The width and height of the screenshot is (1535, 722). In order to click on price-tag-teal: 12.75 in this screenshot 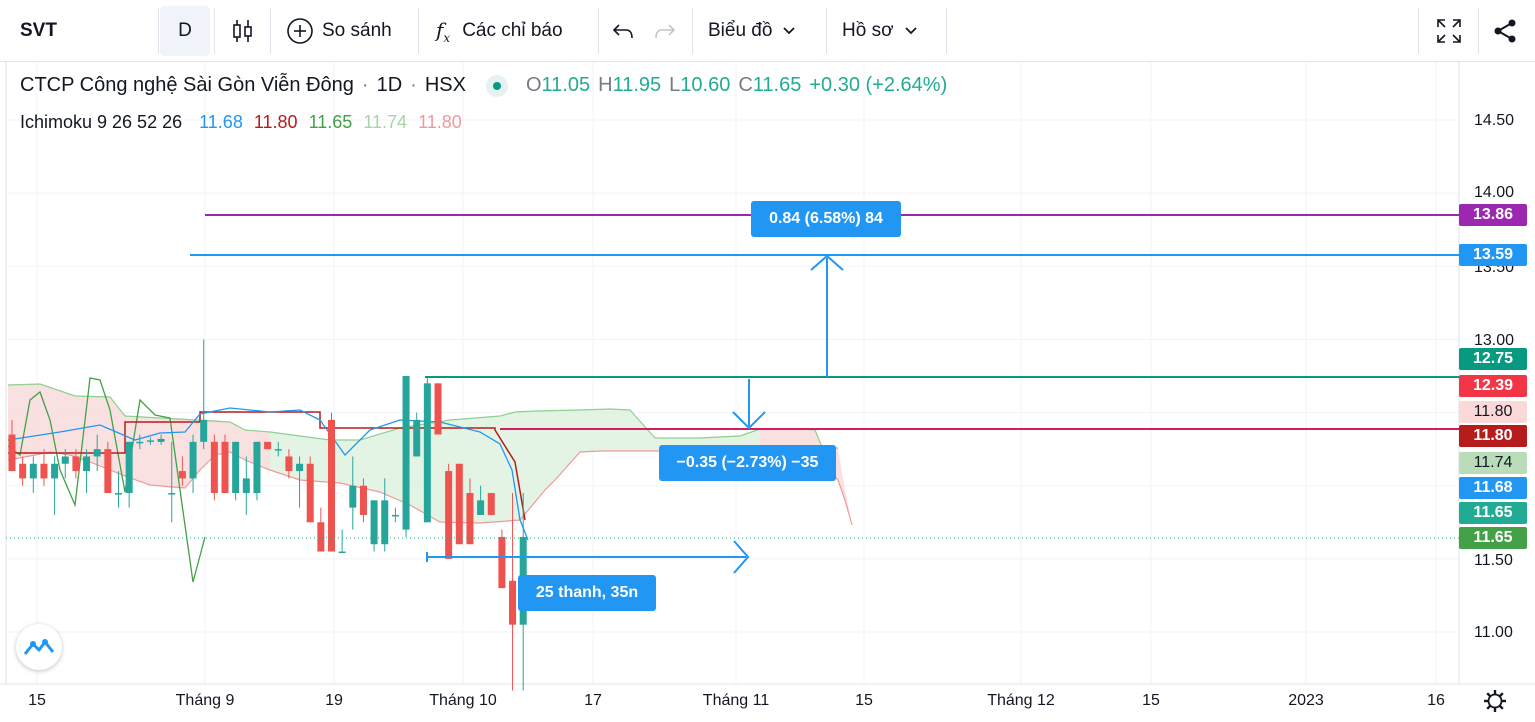, I will do `click(1493, 359)`.